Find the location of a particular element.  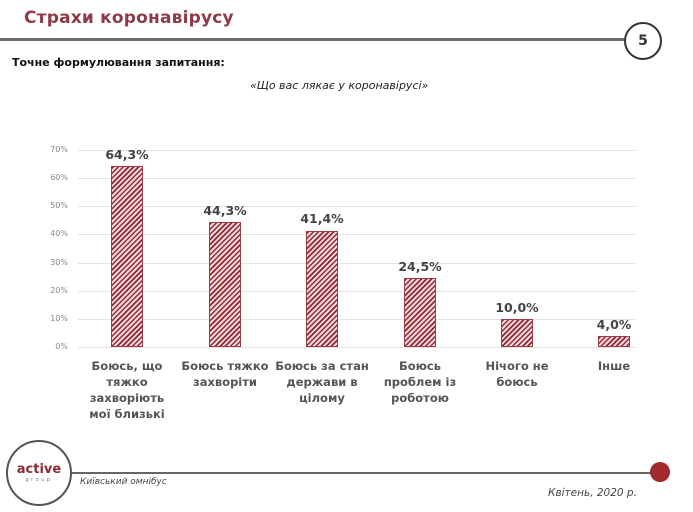

y-tick-label: 20% is located at coordinates (59, 290).